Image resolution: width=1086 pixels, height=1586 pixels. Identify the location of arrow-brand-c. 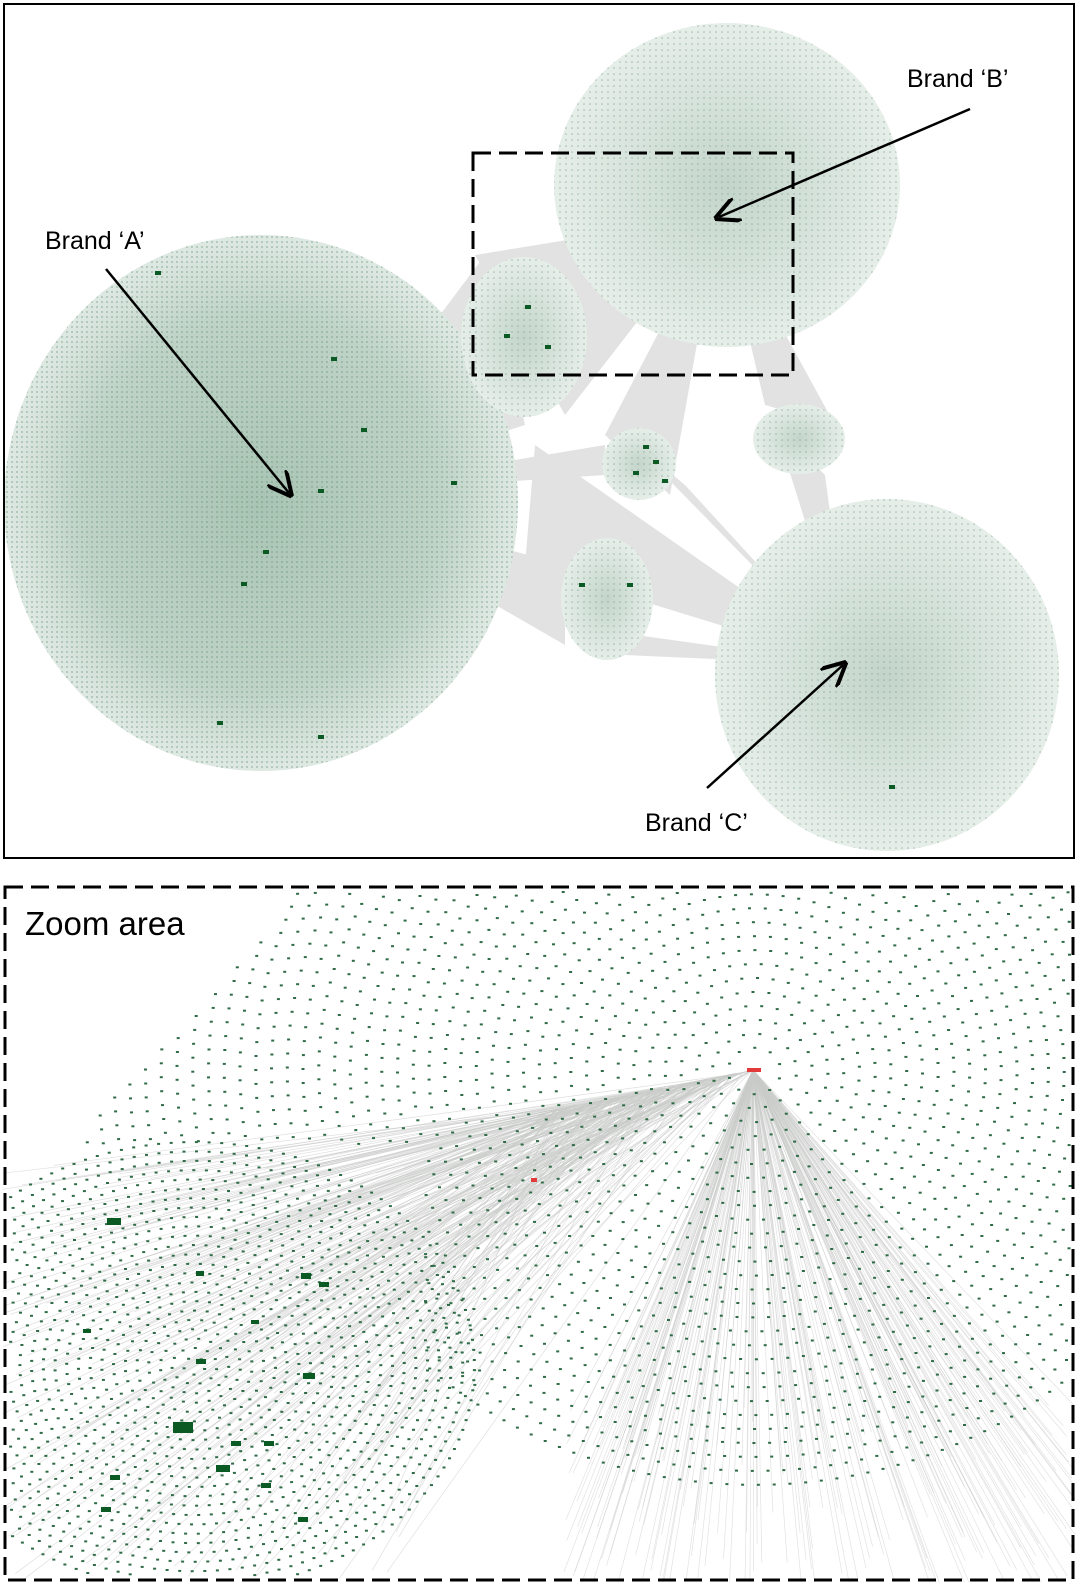
(774, 727).